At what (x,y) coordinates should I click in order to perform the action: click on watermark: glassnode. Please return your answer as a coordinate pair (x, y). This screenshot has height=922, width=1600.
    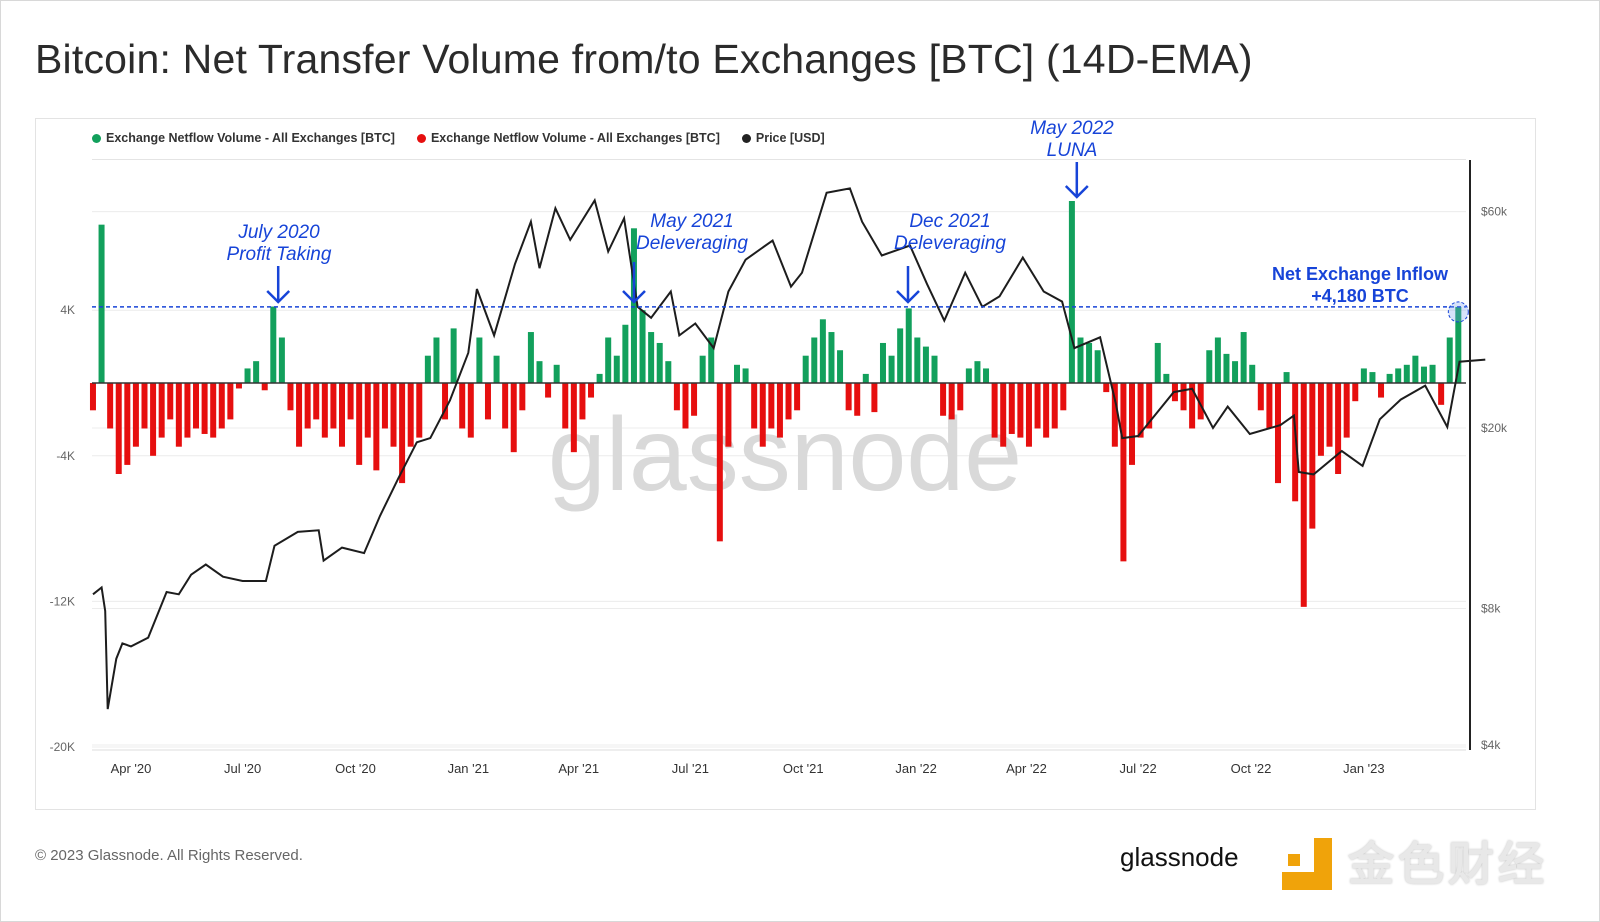
    Looking at the image, I should click on (785, 455).